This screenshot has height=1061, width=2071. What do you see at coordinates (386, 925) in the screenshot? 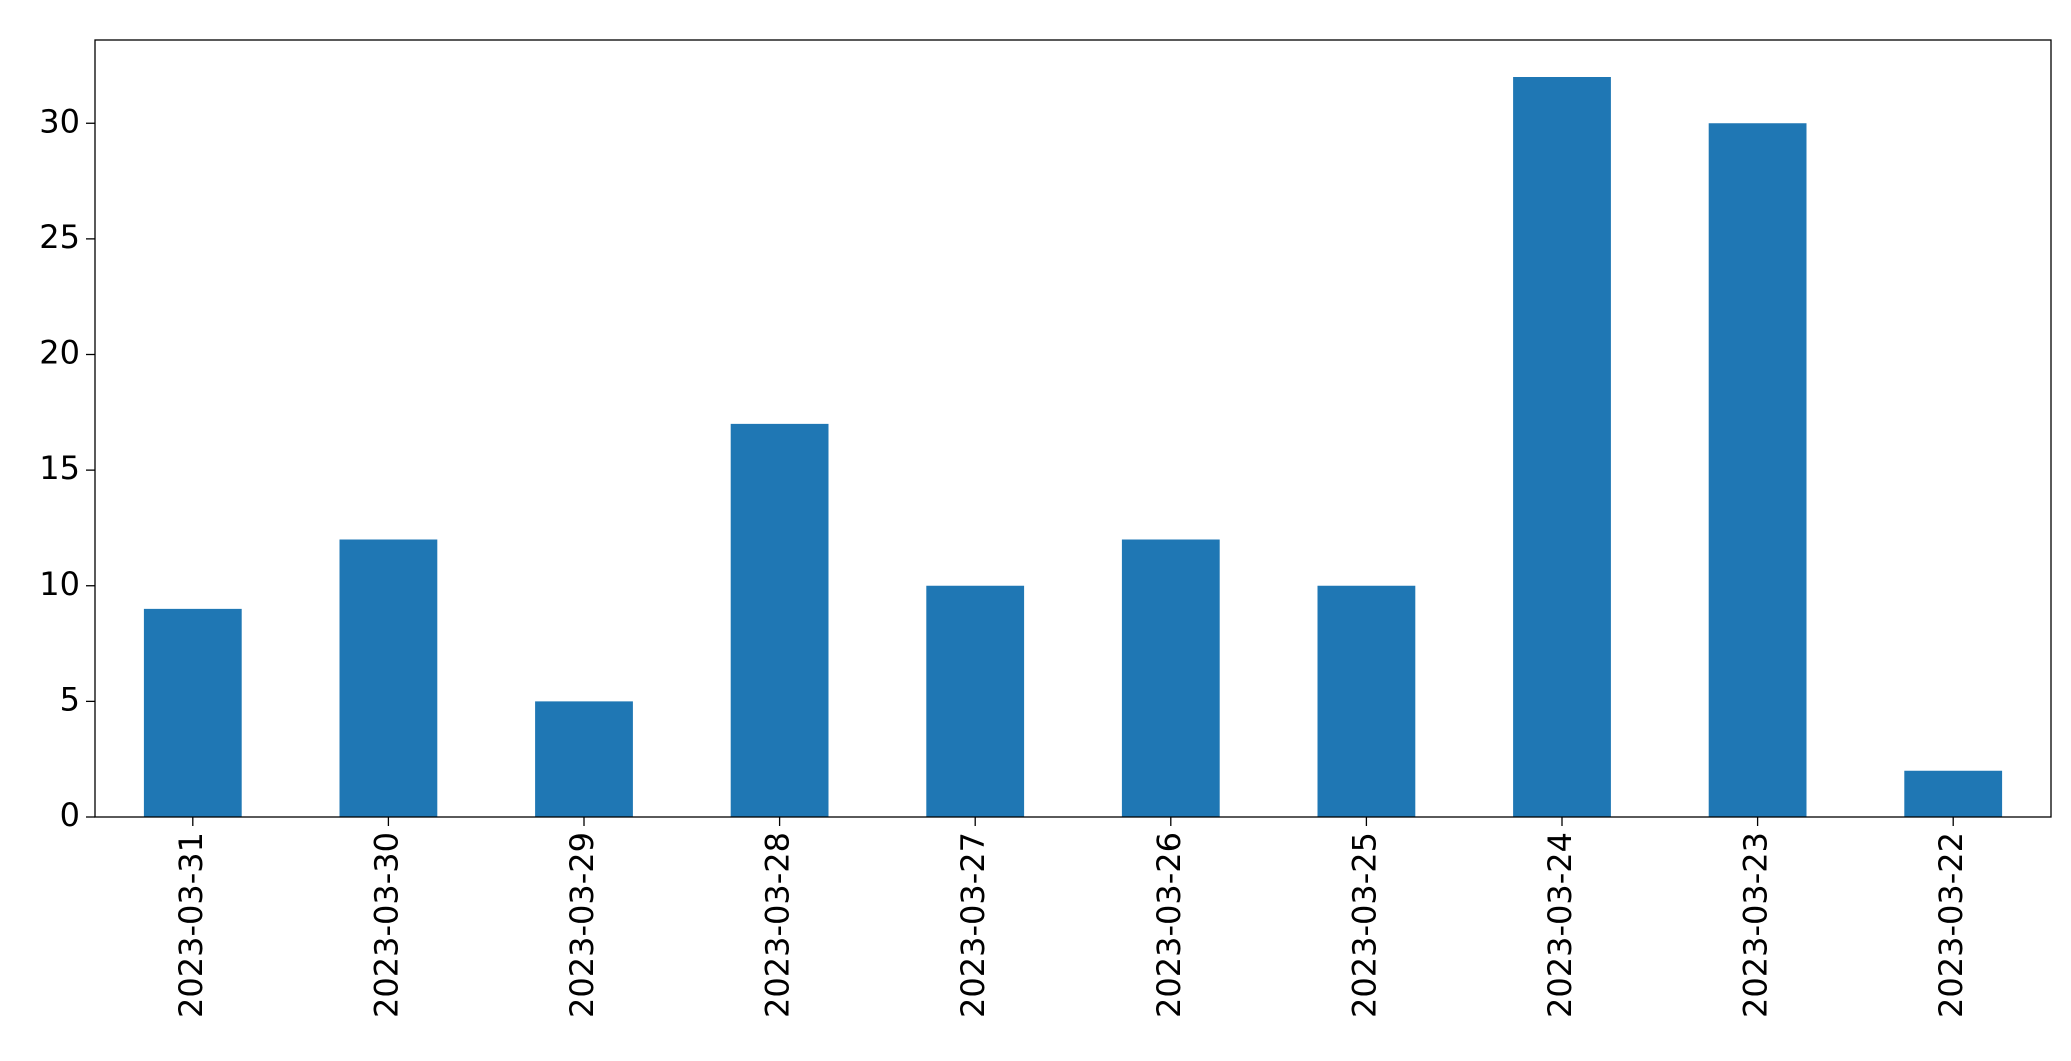
I see `x-tick-label: 2023-03-30` at bounding box center [386, 925].